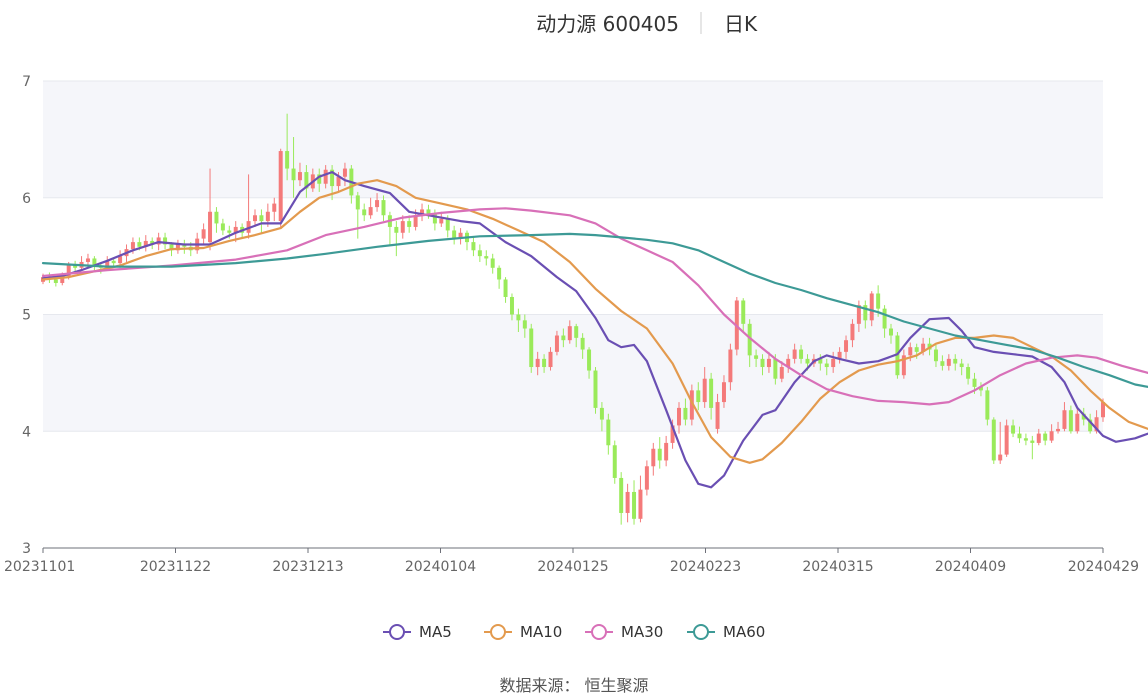 The image size is (1148, 699). I want to click on x-tick-label: 20240125, so click(572, 567).